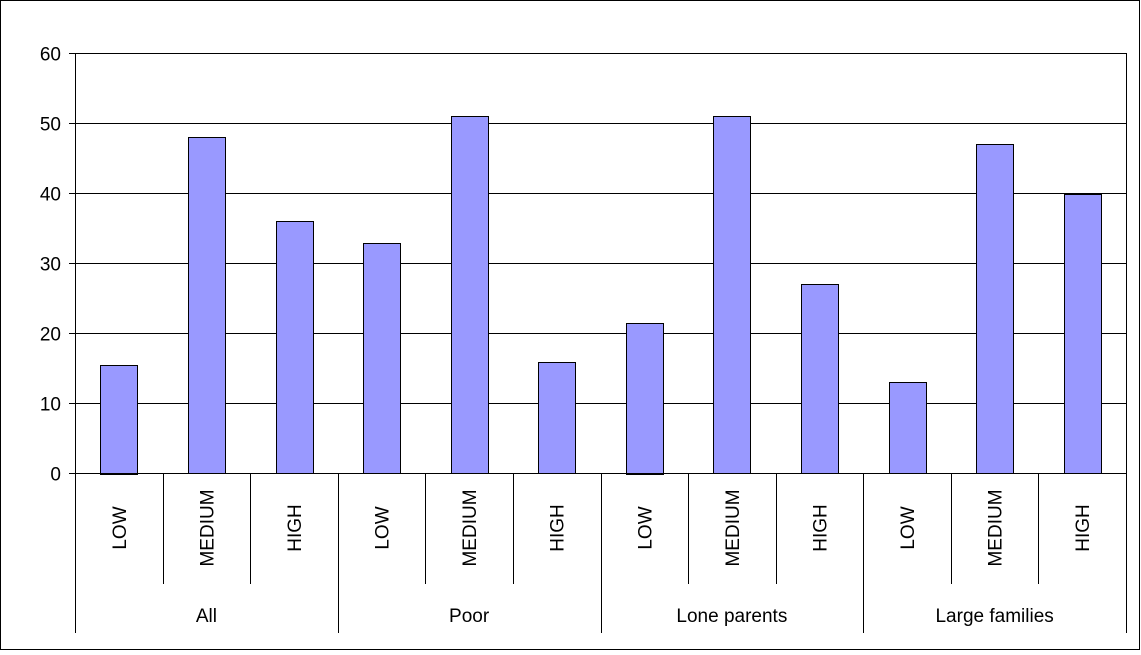 This screenshot has width=1141, height=655. Describe the element at coordinates (731, 616) in the screenshot. I see `group-label: Lone parents` at that location.